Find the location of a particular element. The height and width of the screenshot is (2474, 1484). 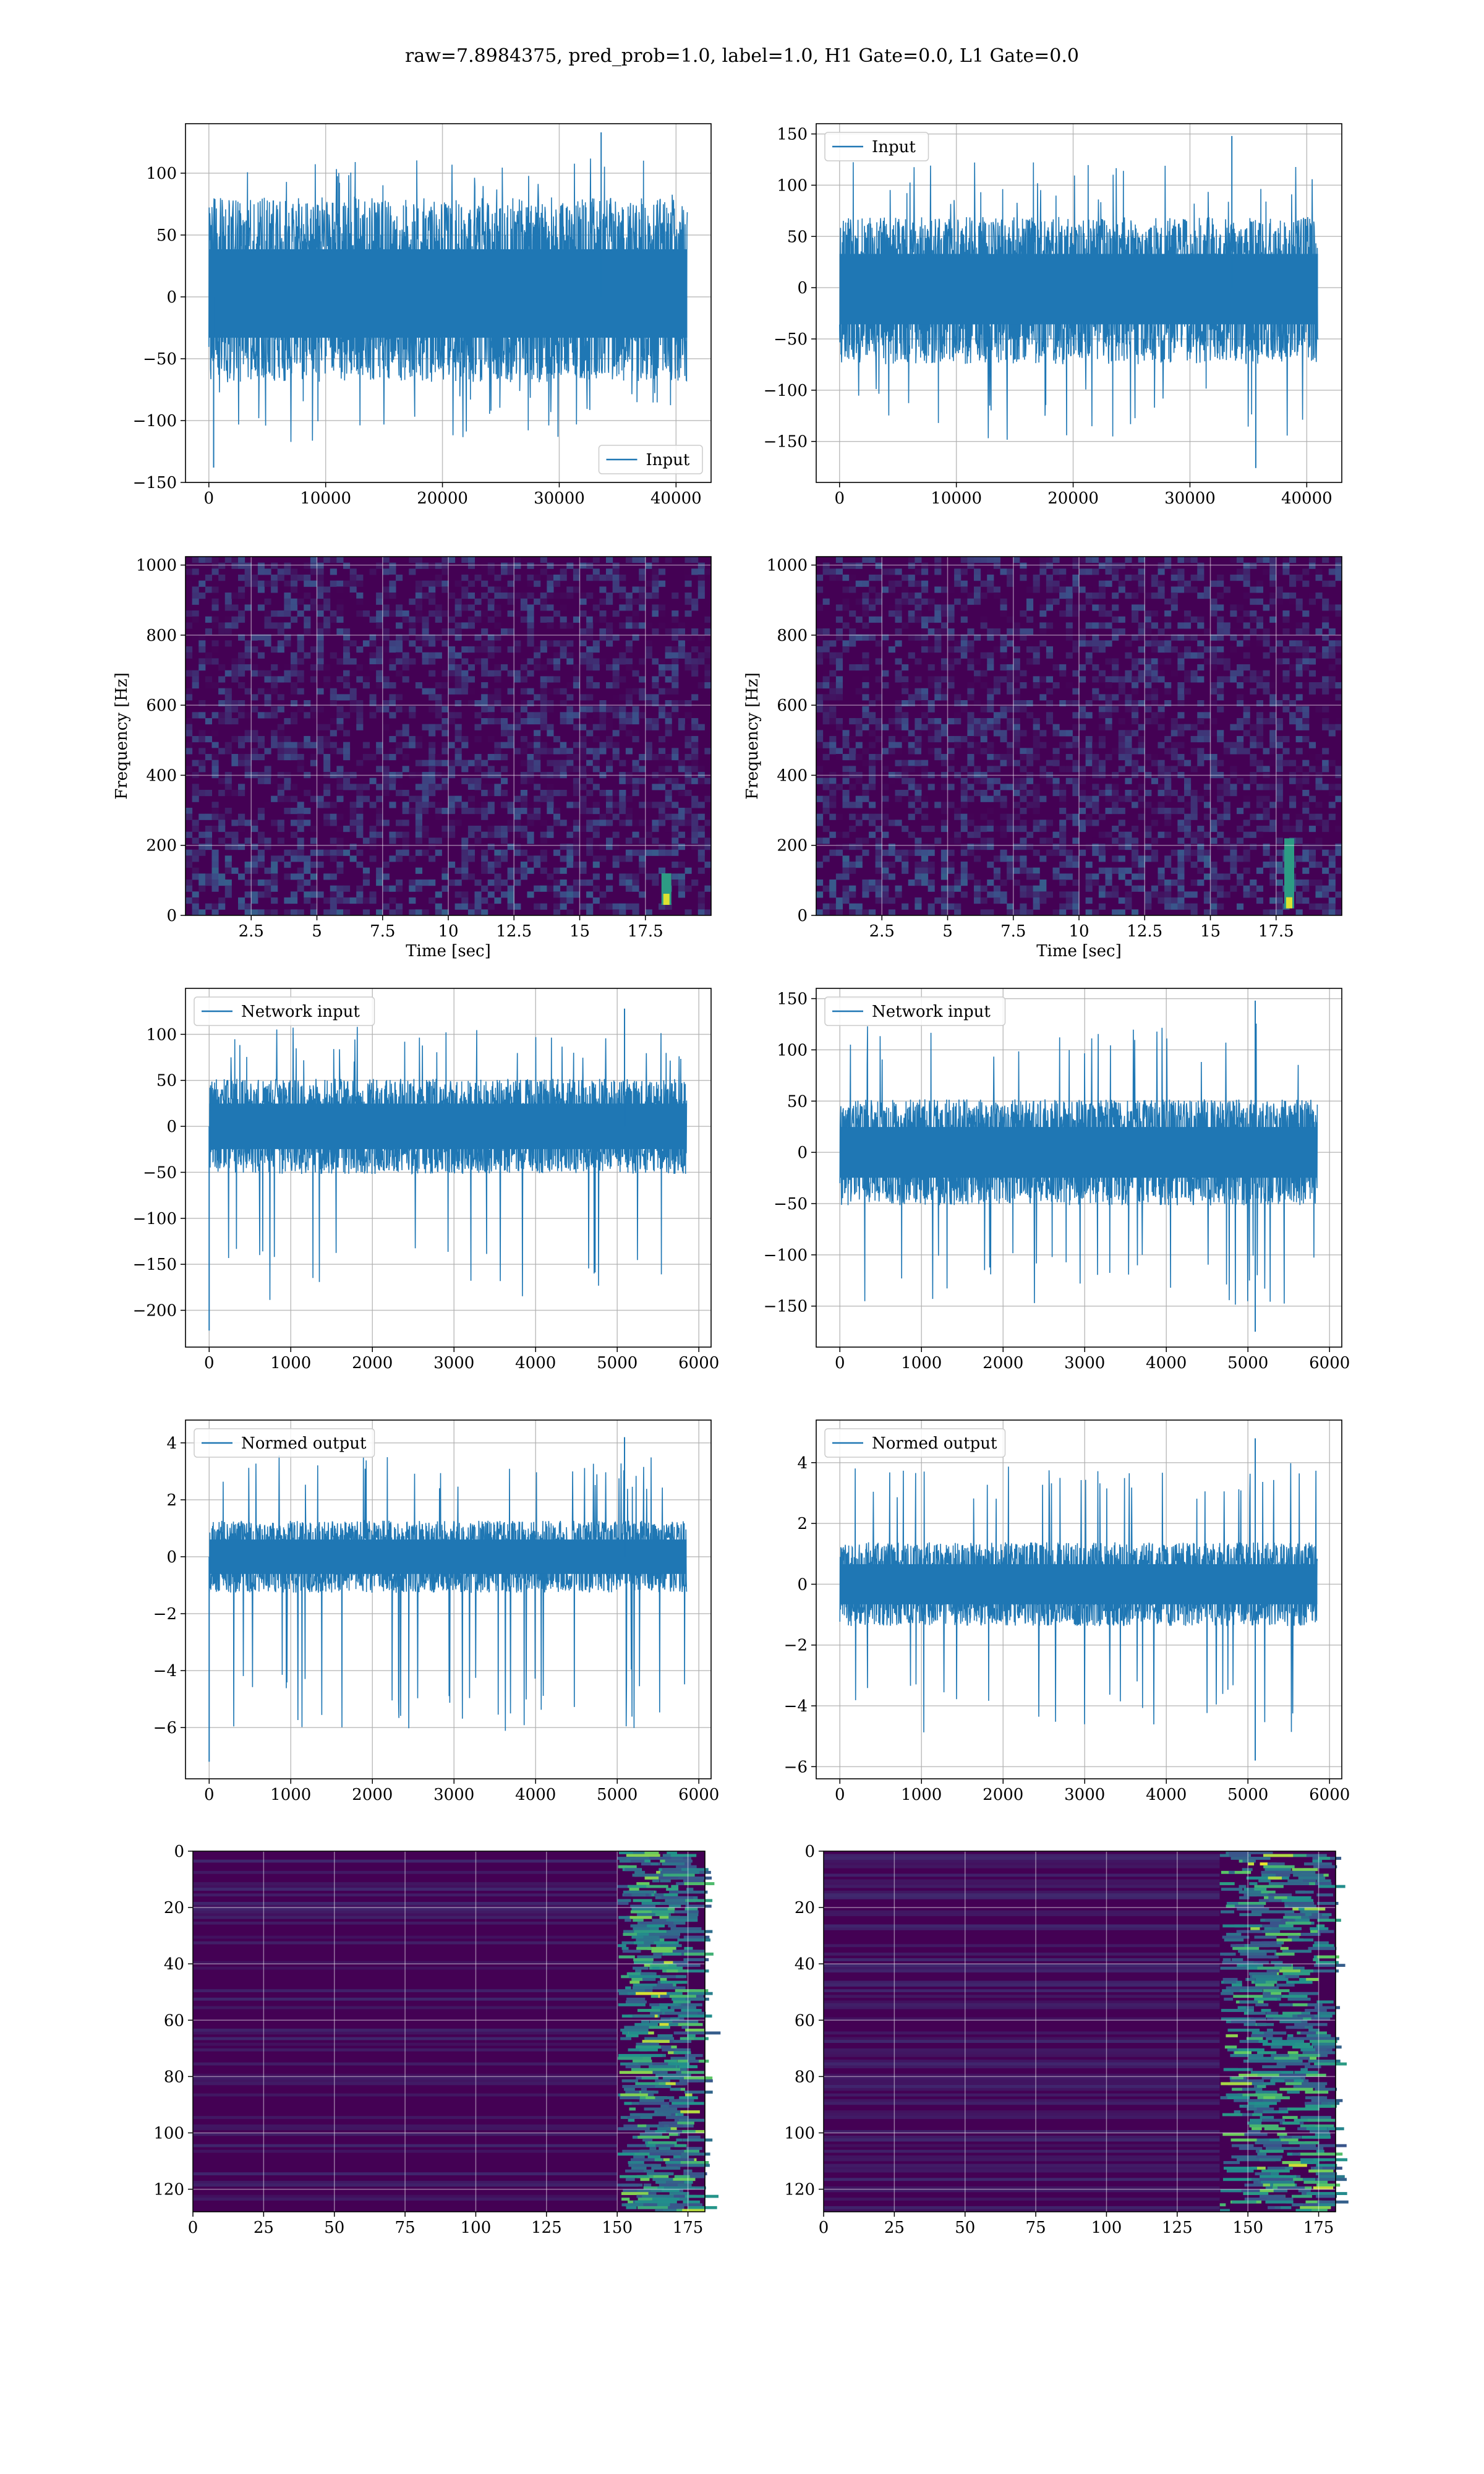

h1-spectrogram-xtick-label: 7.5 is located at coordinates (382, 931).